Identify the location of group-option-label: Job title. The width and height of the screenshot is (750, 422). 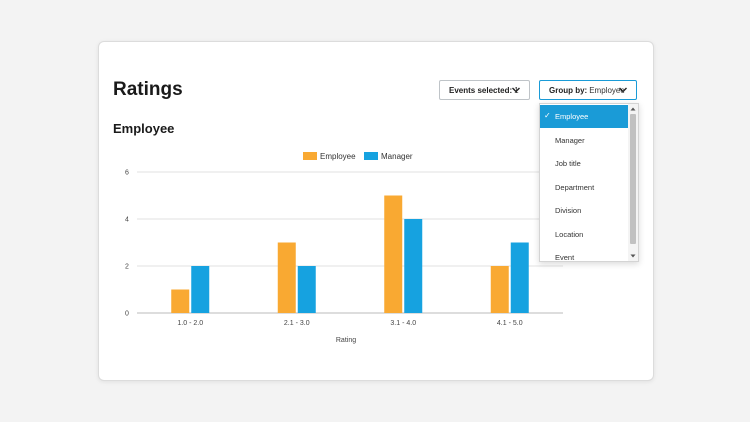
(568, 163).